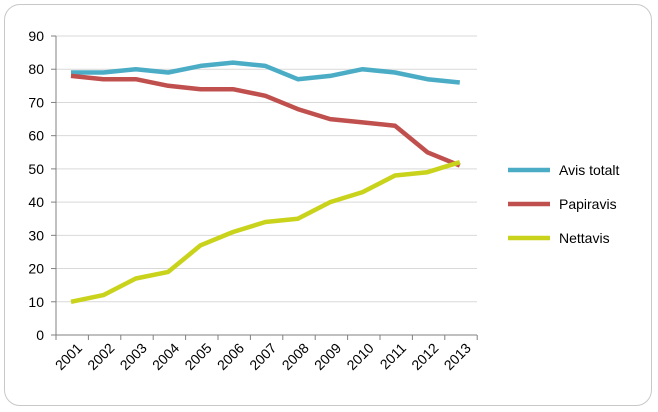 The image size is (658, 412). What do you see at coordinates (584, 238) in the screenshot?
I see `legend-label: Nettavis` at bounding box center [584, 238].